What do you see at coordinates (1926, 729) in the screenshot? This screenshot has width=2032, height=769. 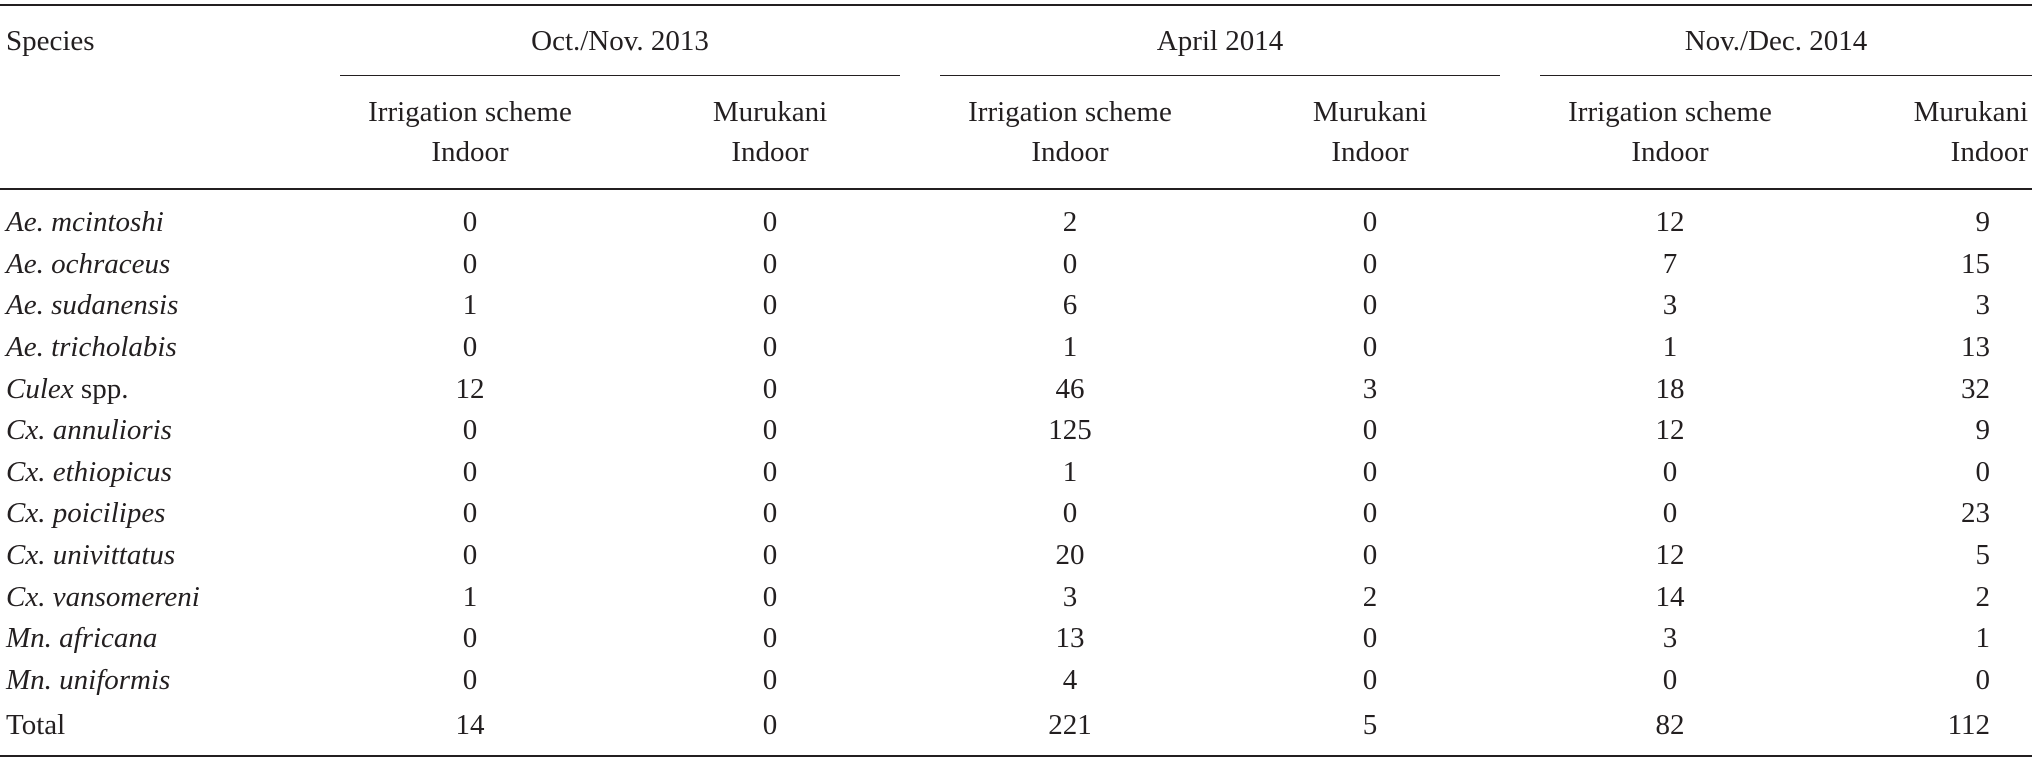 I see `total-cell: 112` at bounding box center [1926, 729].